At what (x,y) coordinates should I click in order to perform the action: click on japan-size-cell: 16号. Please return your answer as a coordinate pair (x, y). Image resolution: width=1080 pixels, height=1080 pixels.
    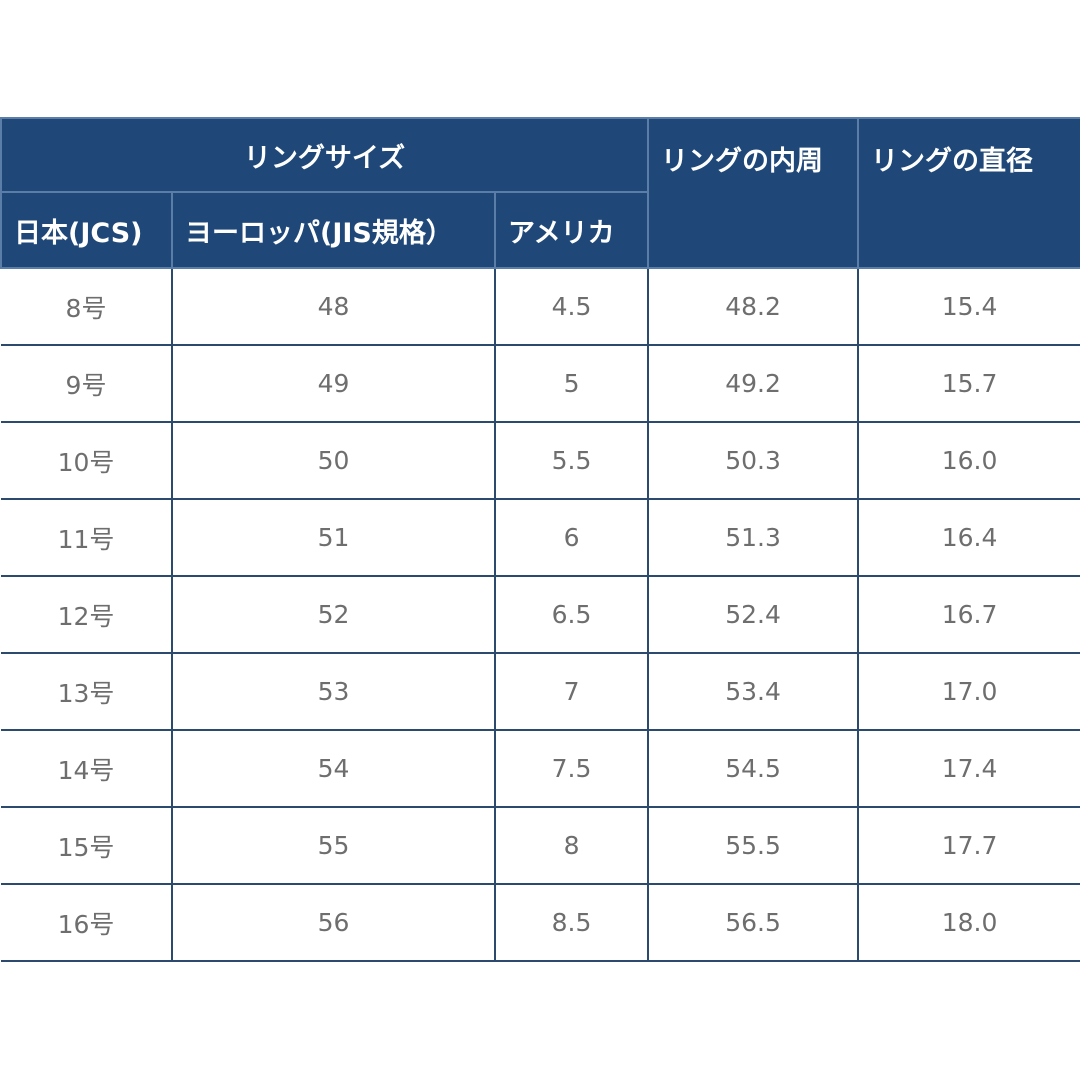
    Looking at the image, I should click on (87, 923).